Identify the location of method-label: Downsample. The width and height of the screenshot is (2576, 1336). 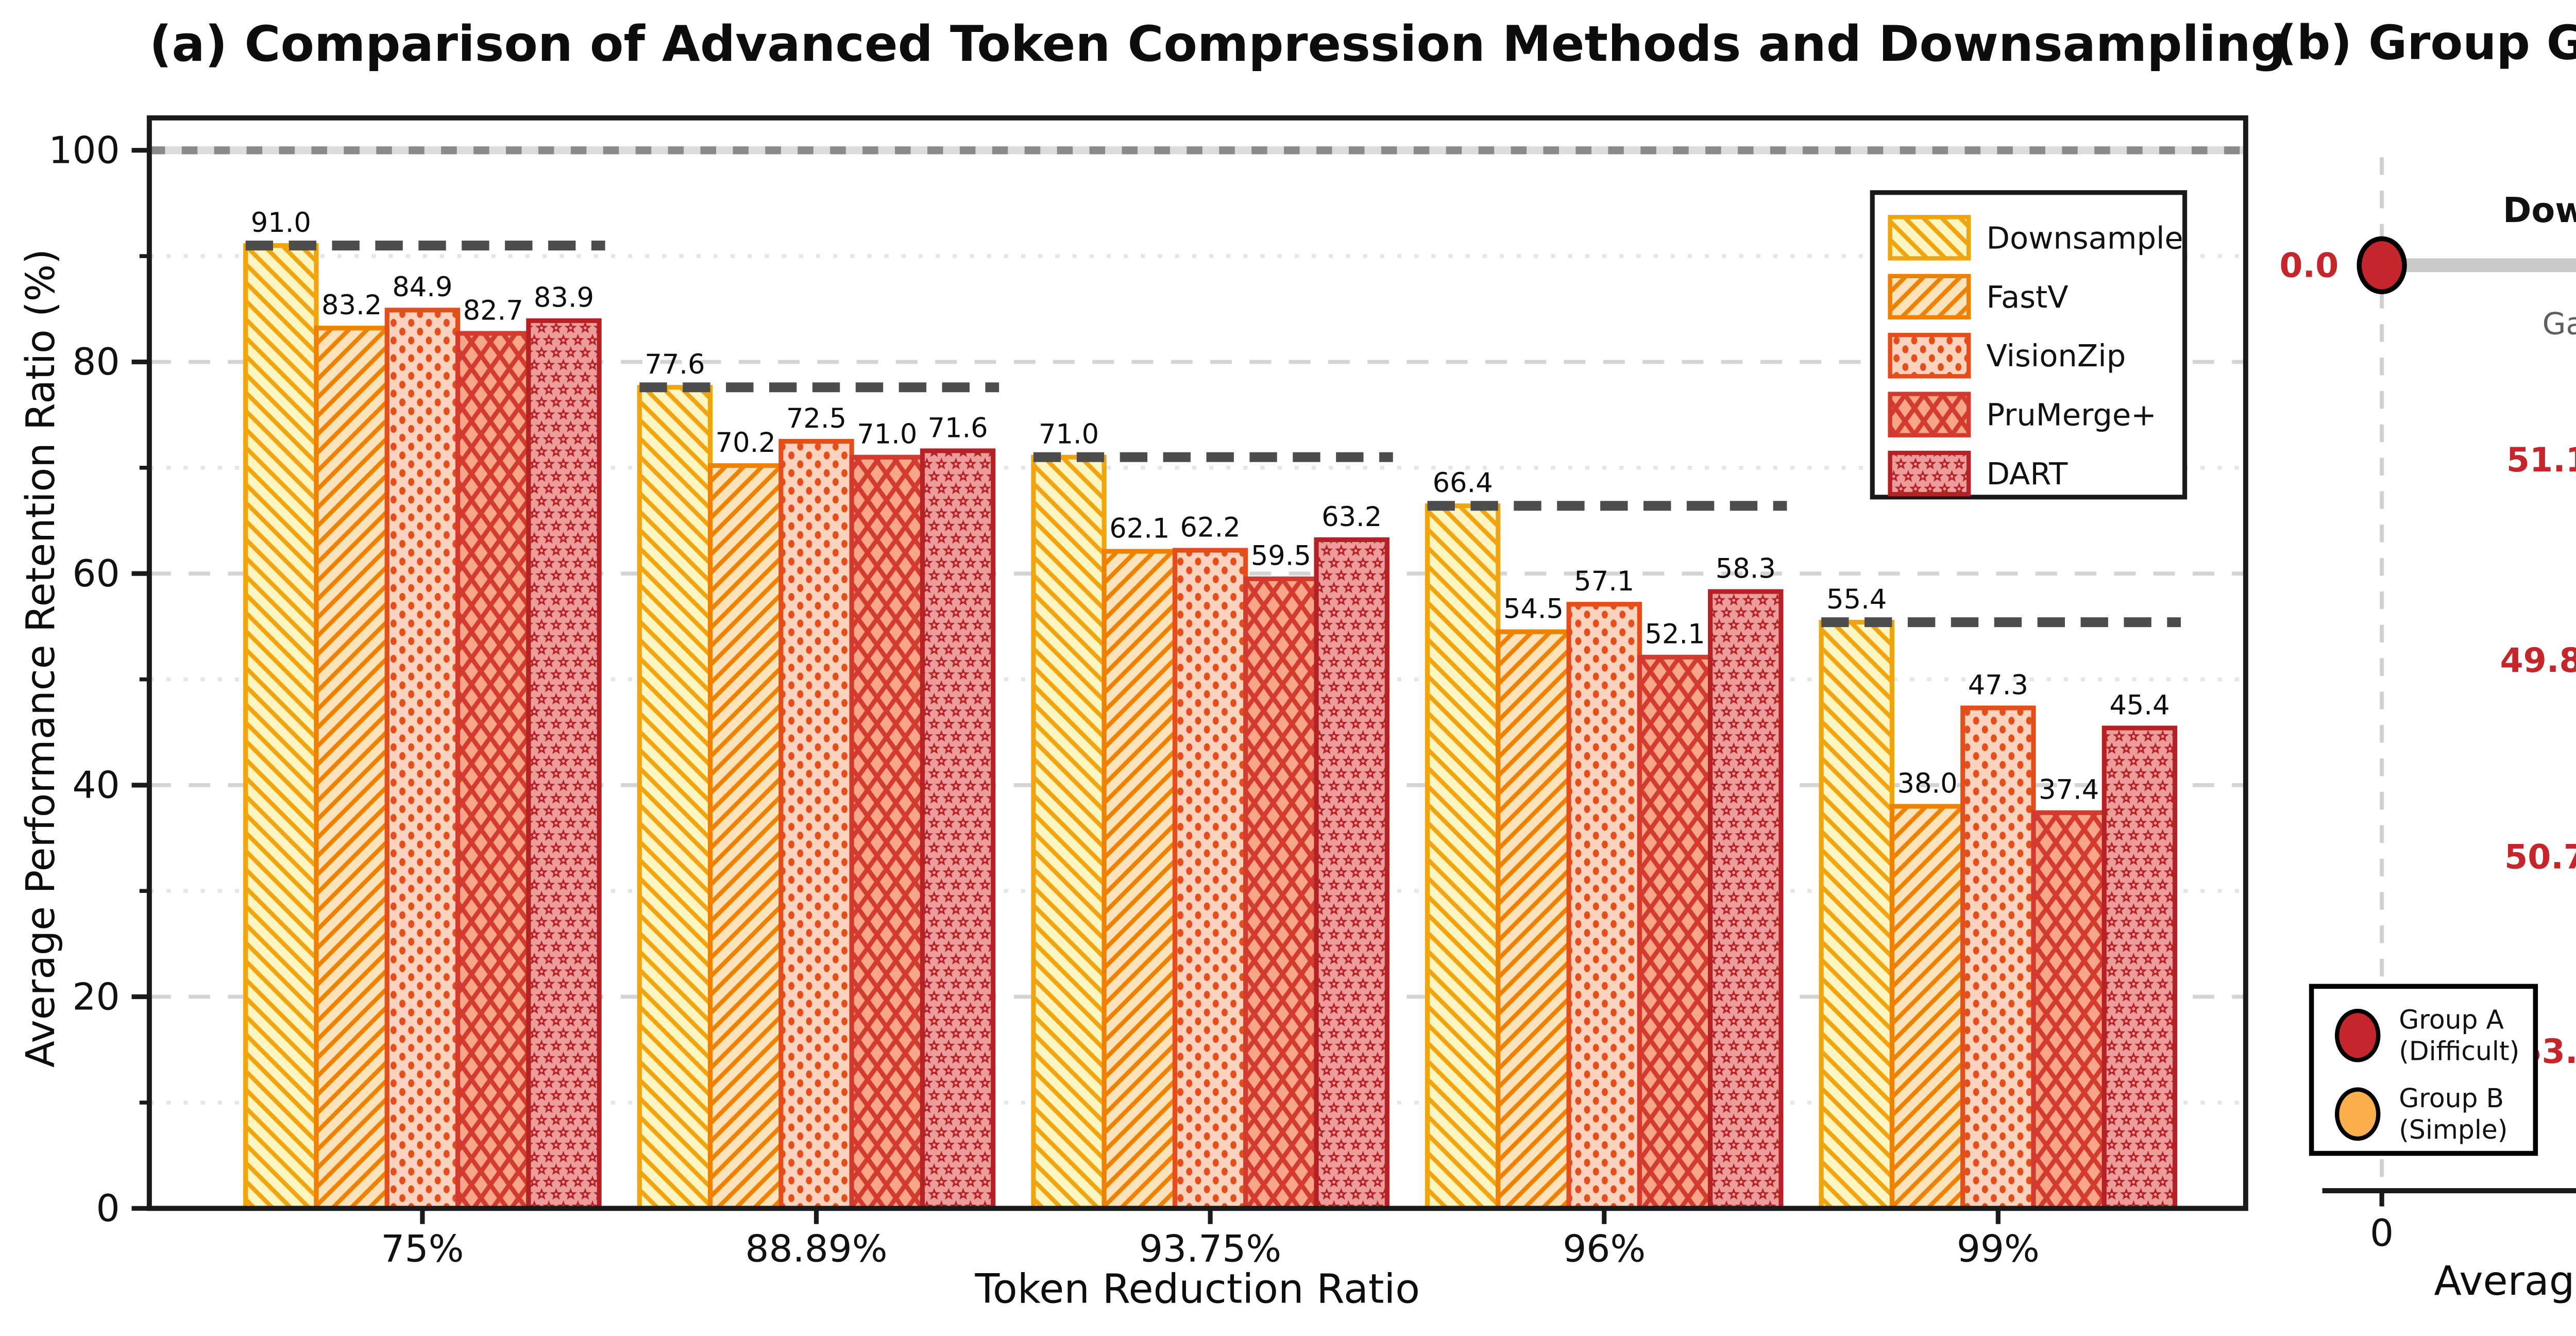
(2539, 210).